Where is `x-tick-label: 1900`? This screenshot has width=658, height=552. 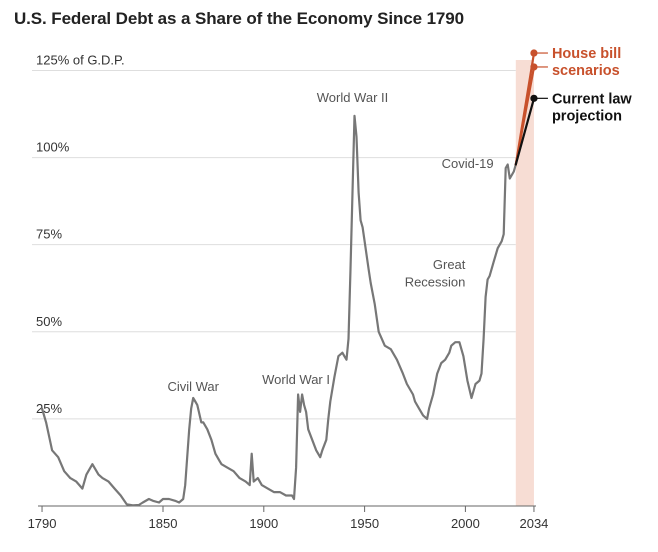 x-tick-label: 1900 is located at coordinates (263, 523).